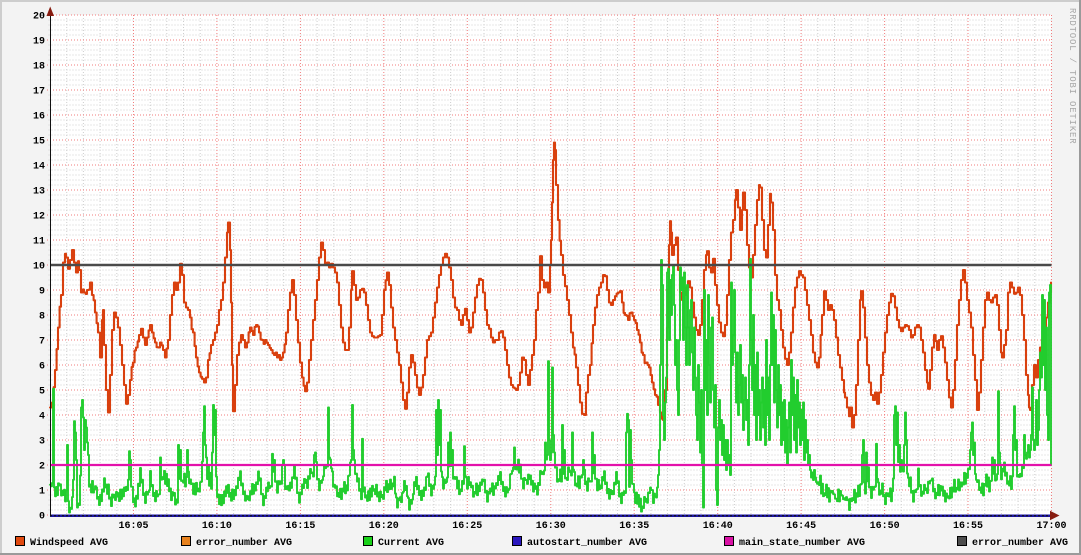  I want to click on svg-text: 5, so click(42, 392).